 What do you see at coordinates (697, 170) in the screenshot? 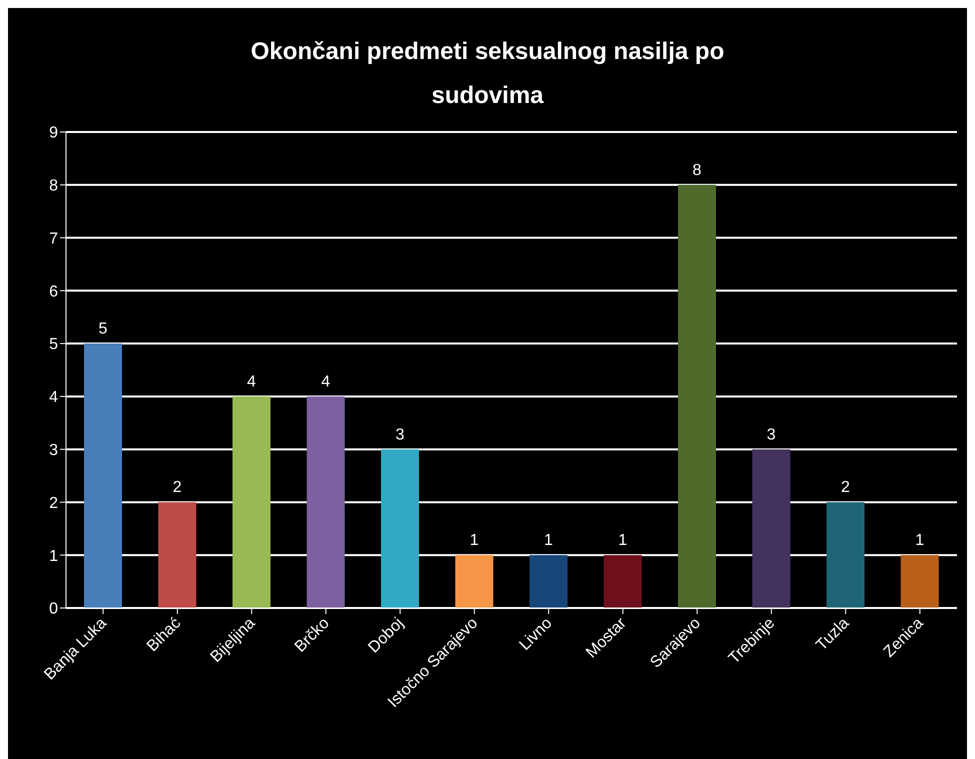
I see `data-label: 8` at bounding box center [697, 170].